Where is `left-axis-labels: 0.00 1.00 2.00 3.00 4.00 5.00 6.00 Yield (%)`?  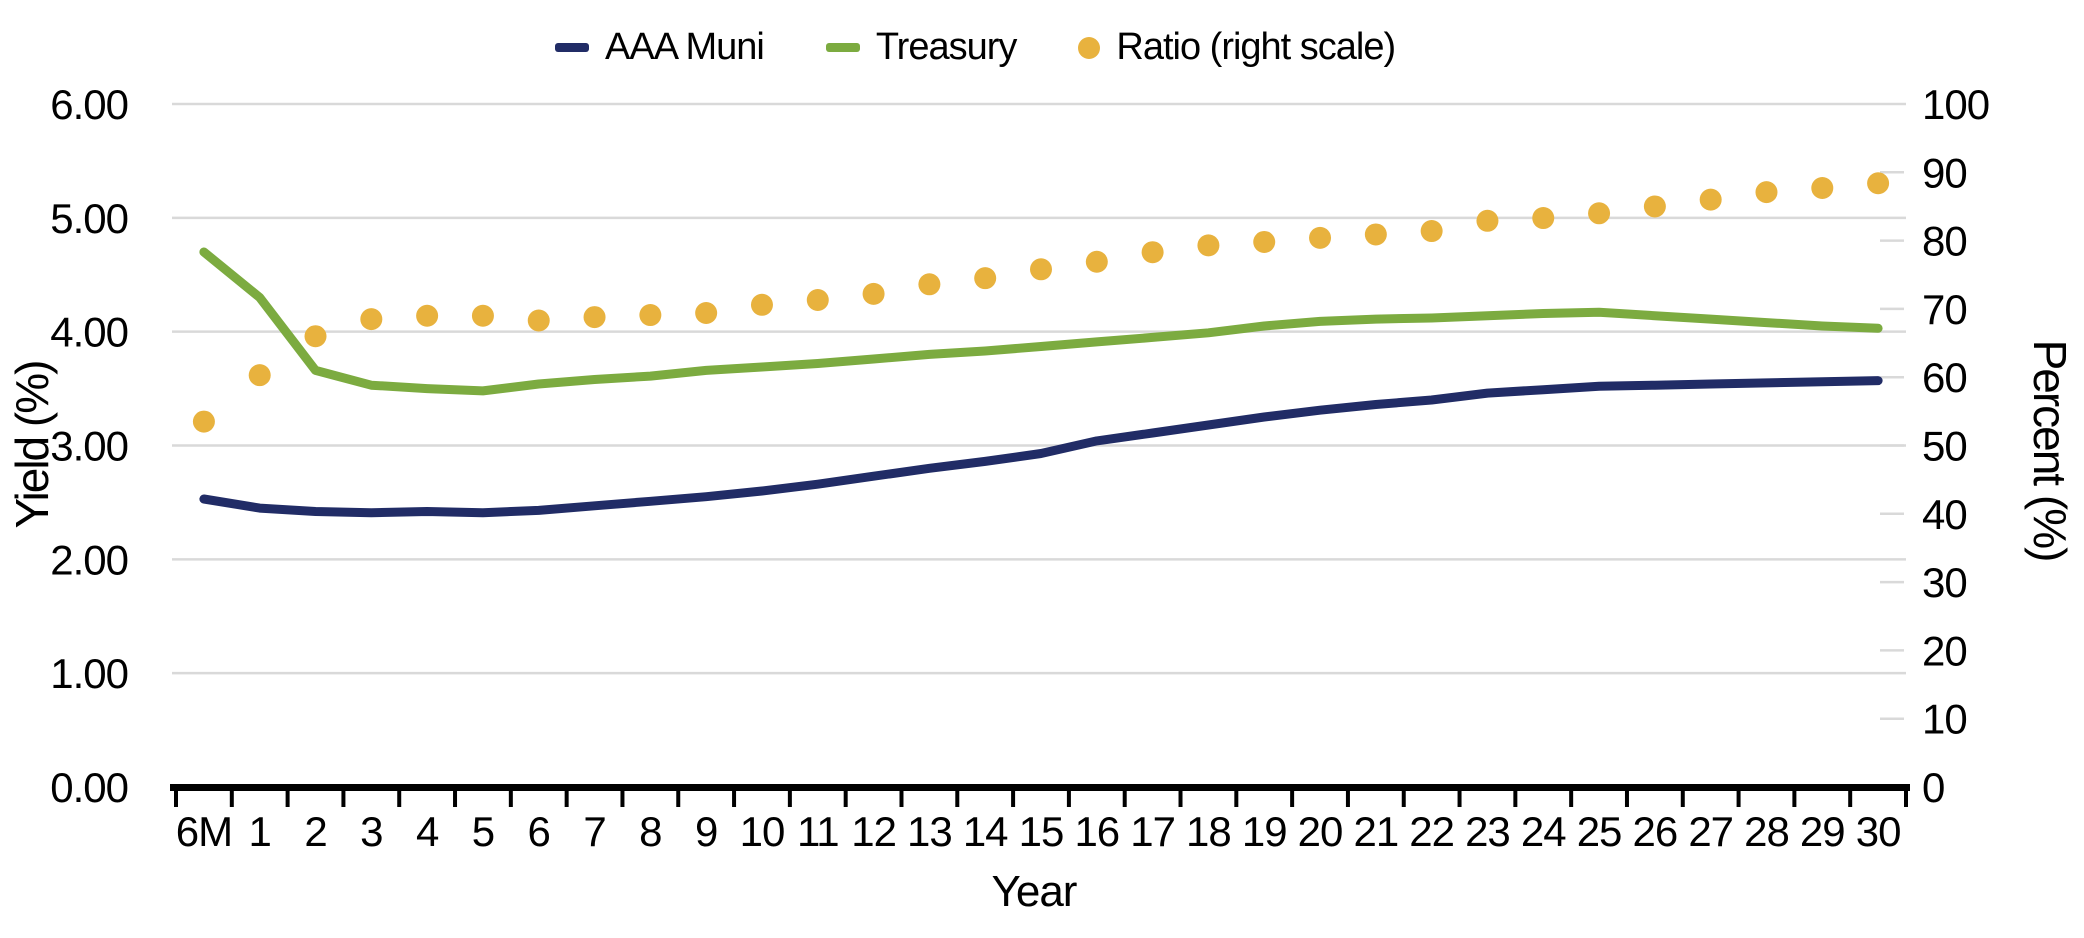 left-axis-labels: 0.00 1.00 2.00 3.00 4.00 5.00 6.00 Yield (%) is located at coordinates (67, 446).